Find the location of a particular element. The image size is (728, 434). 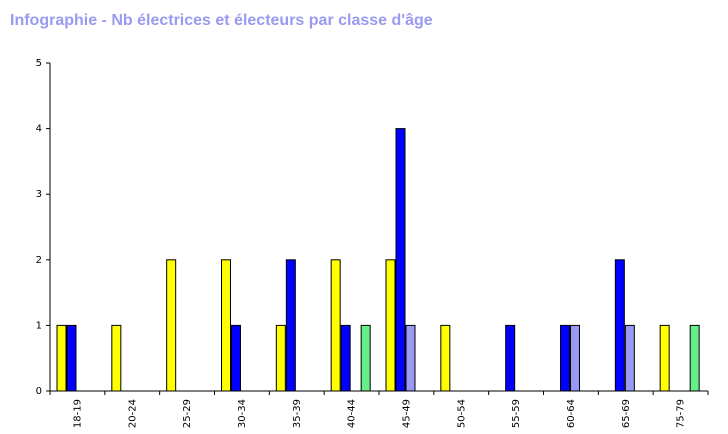

y-tick-label: 5 is located at coordinates (39, 63).